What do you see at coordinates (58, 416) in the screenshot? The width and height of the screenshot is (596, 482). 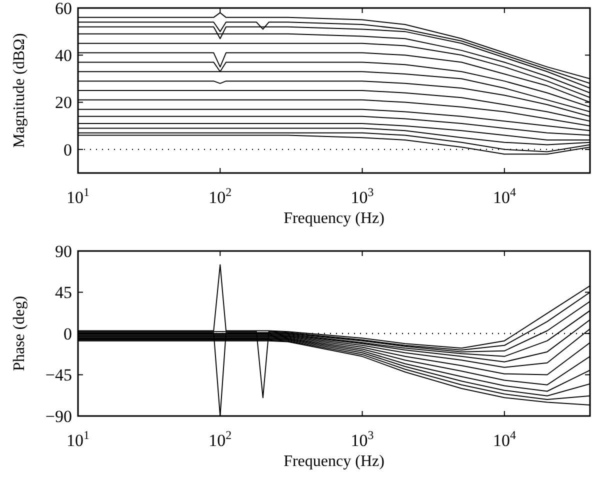 I see `y-tick-label: −90` at bounding box center [58, 416].